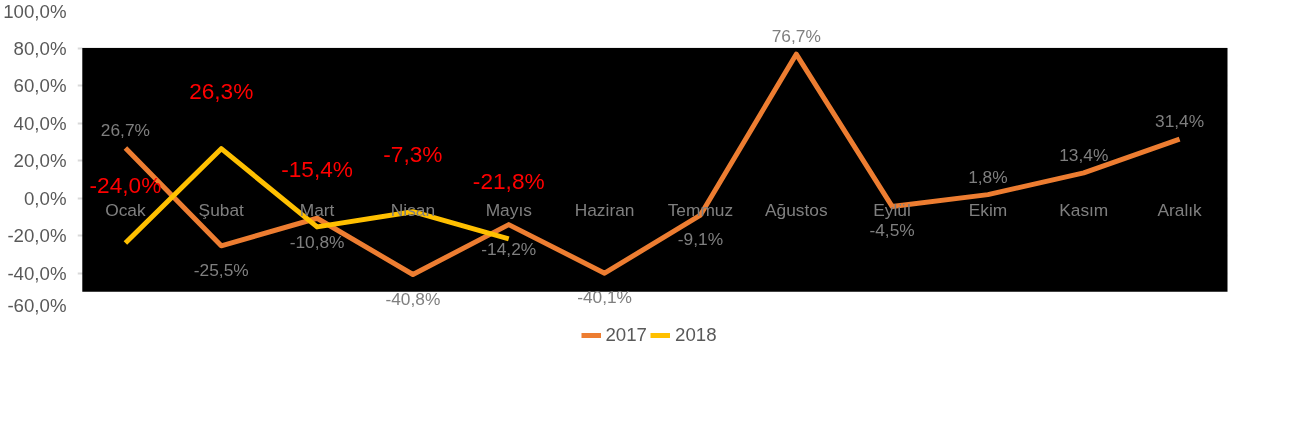  I want to click on x-tick-label: Mayıs, so click(509, 210).